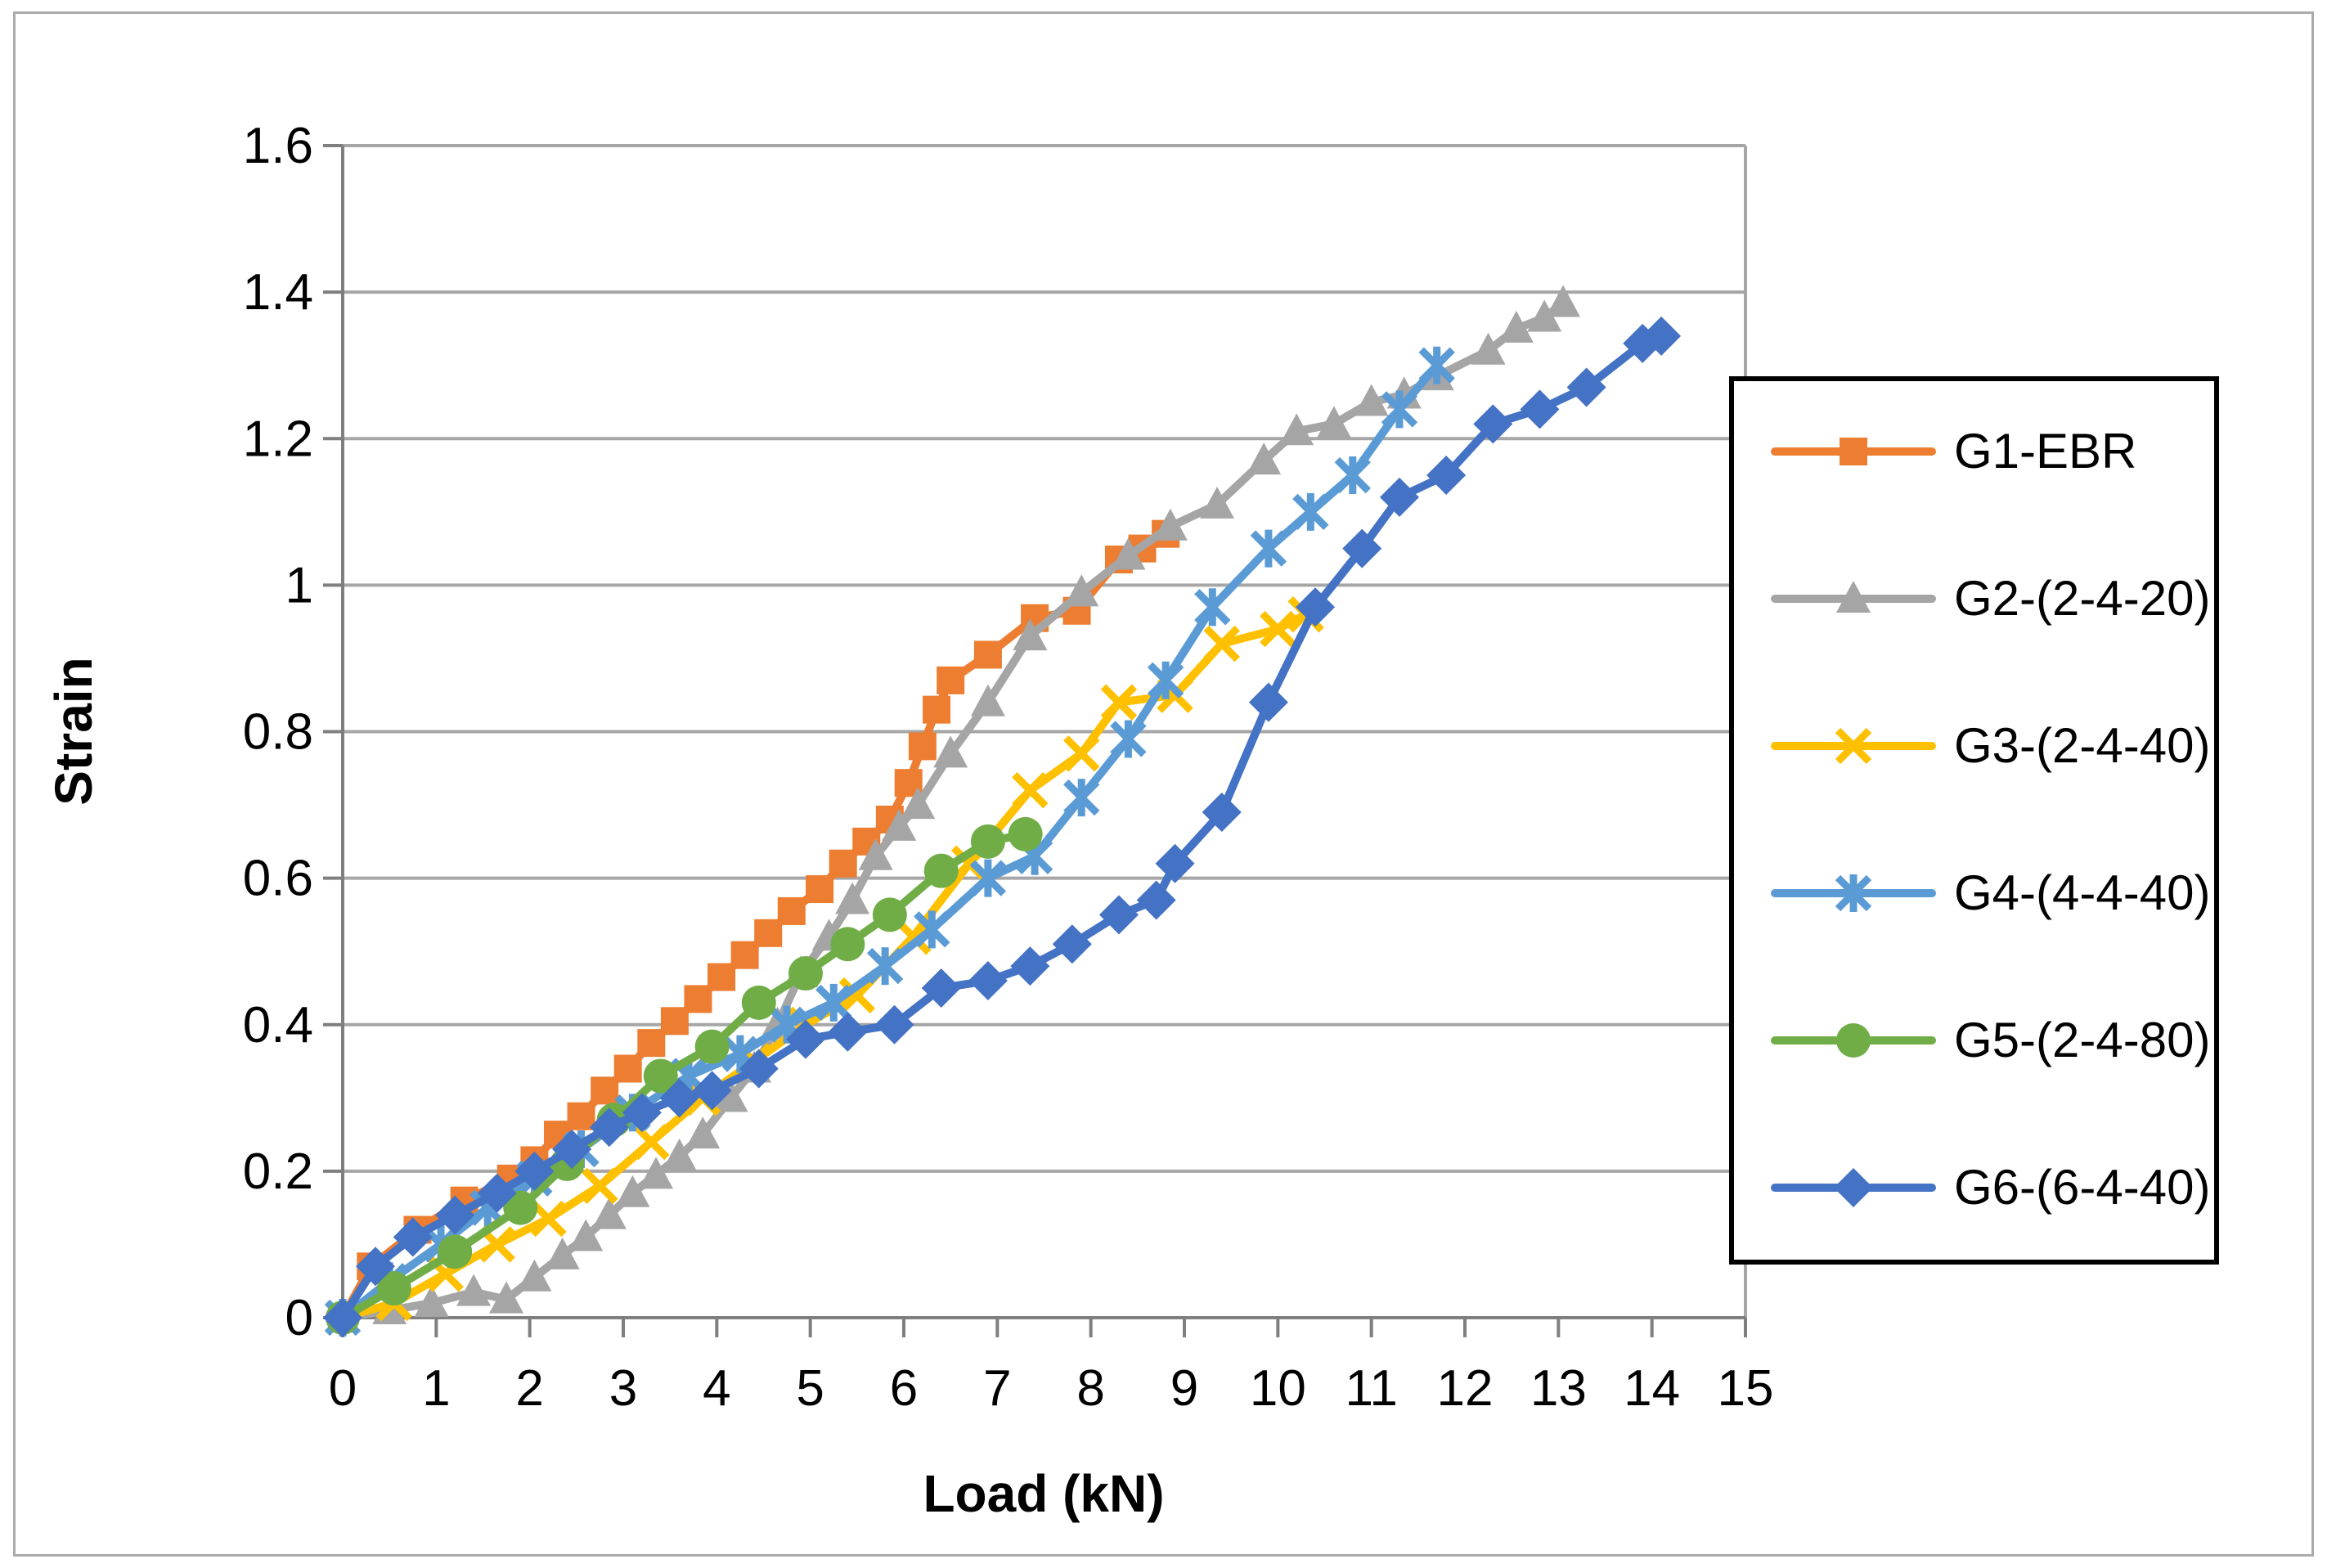  Describe the element at coordinates (810, 1388) in the screenshot. I see `x-tick-label: 5` at that location.